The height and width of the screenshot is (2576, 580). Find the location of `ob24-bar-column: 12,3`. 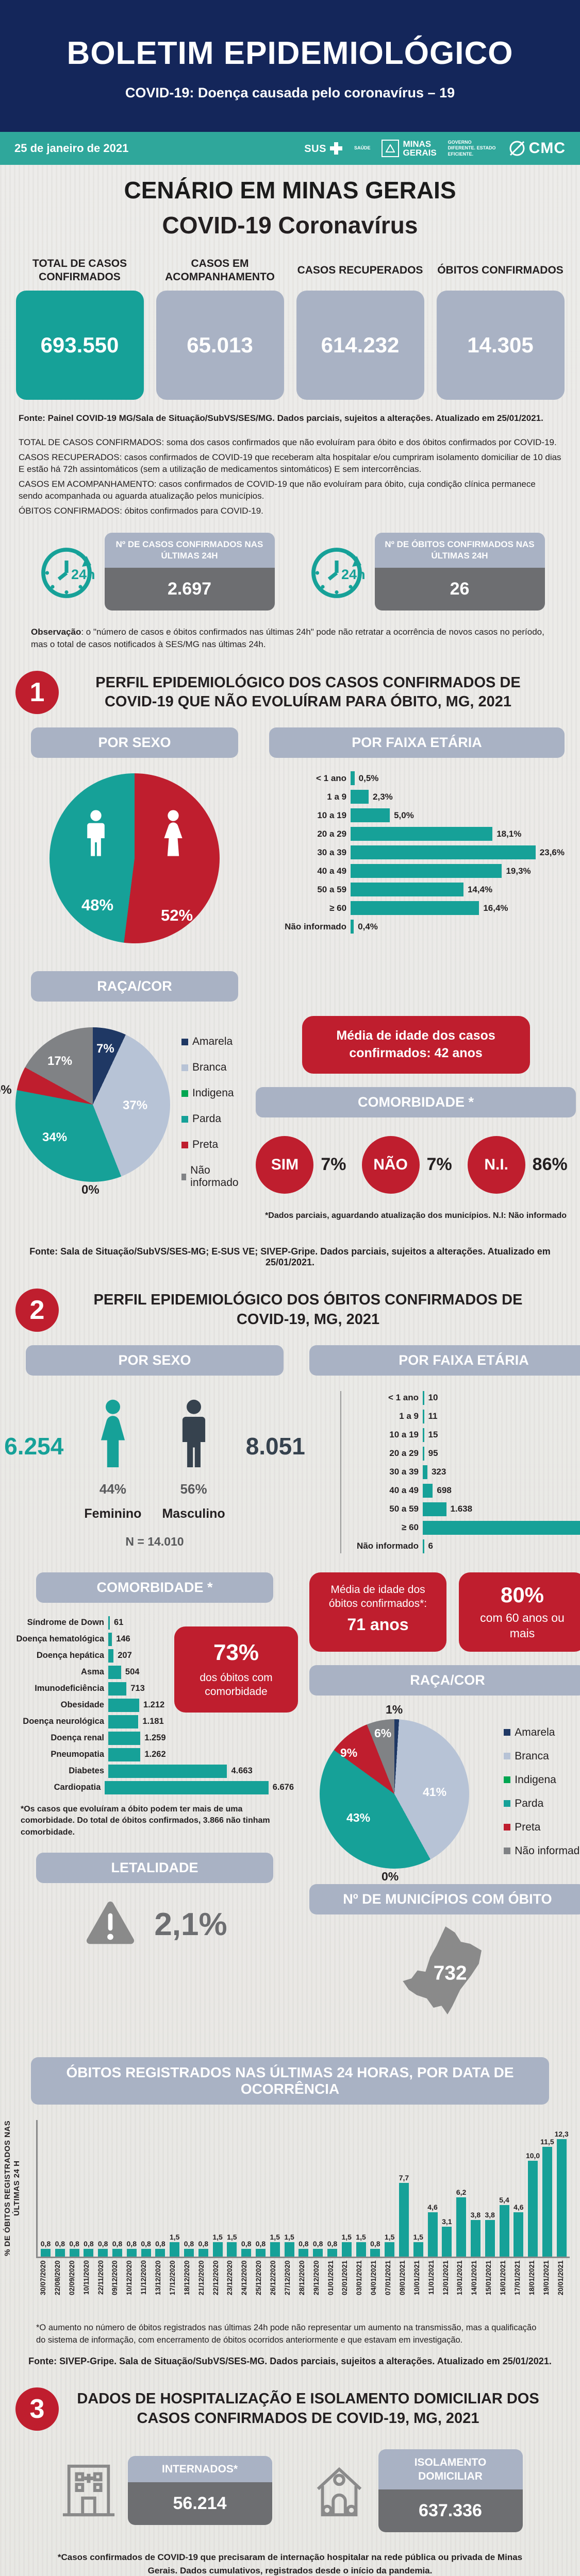

ob24-bar-column: 12,3 is located at coordinates (561, 2193).